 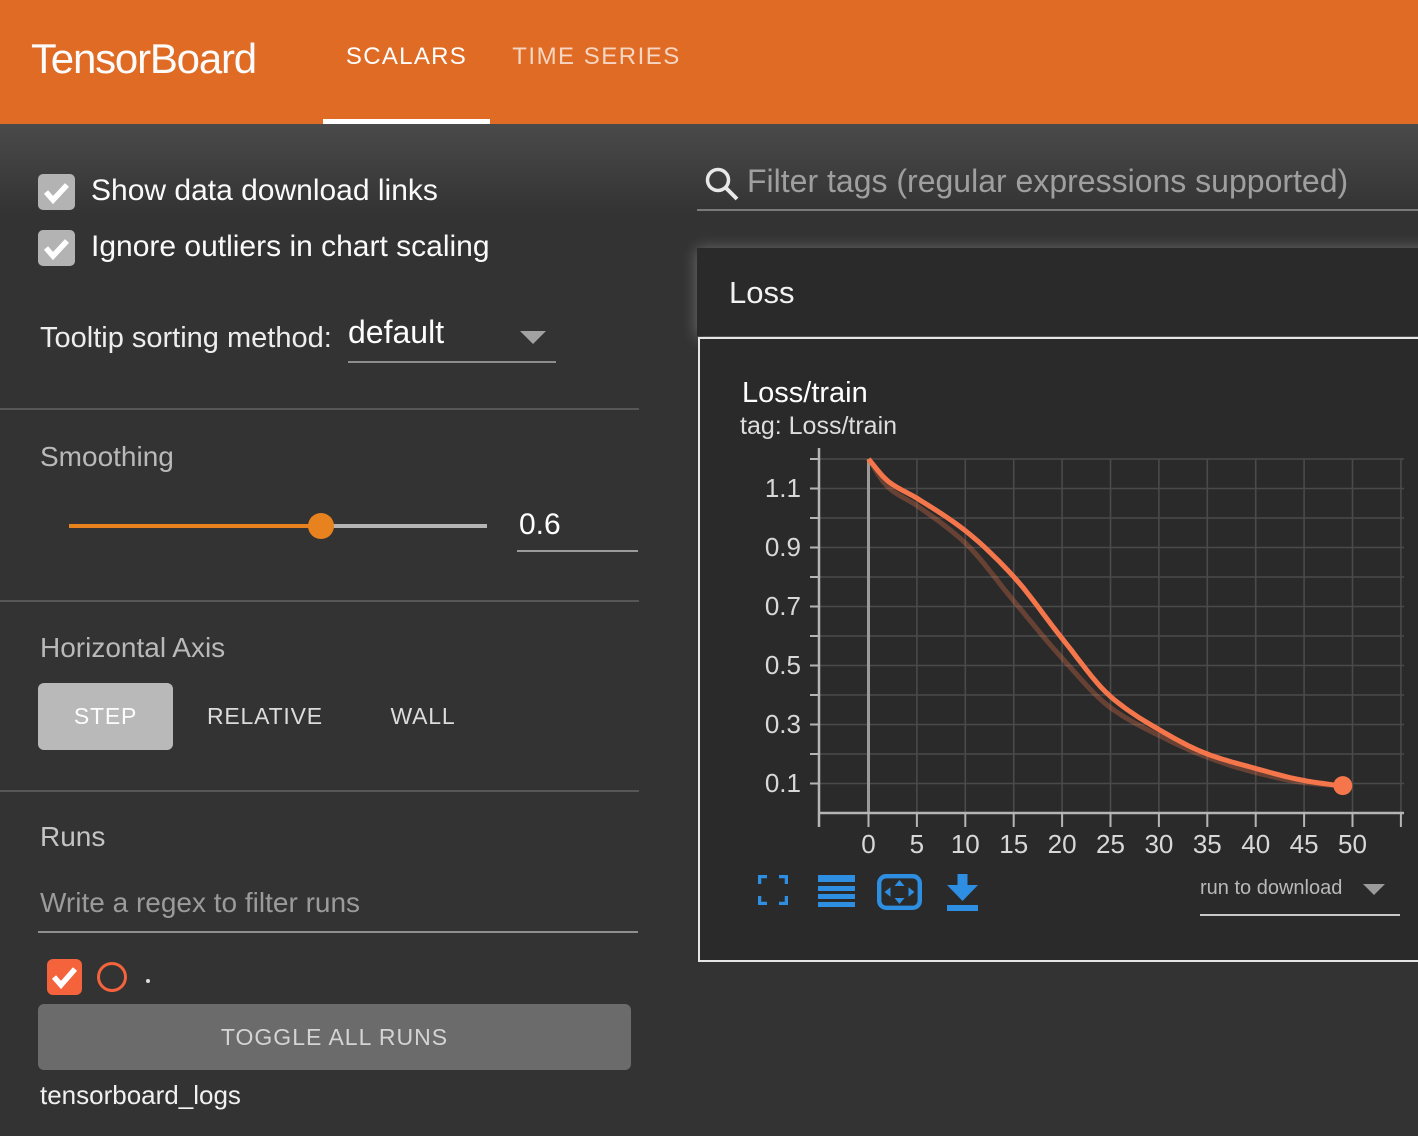 I want to click on svg-text: 40, so click(x=1255, y=844).